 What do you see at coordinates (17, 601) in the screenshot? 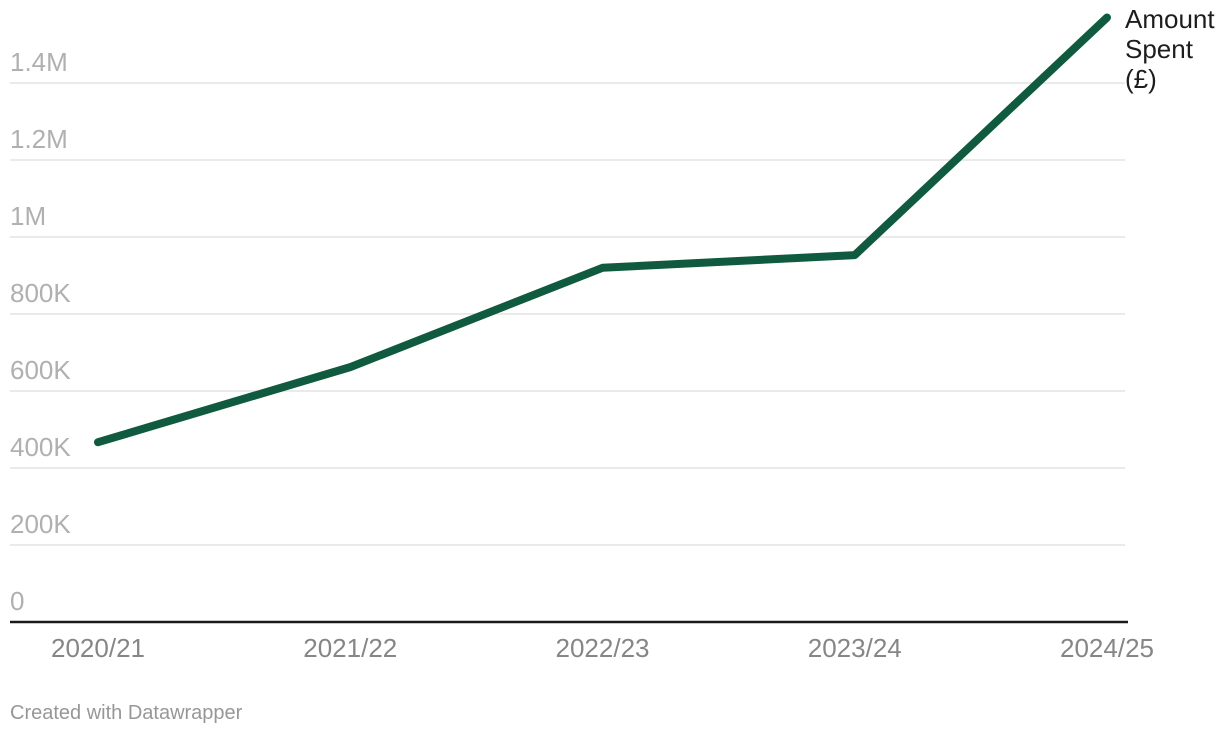
I see `y-axis-tick-label: 0` at bounding box center [17, 601].